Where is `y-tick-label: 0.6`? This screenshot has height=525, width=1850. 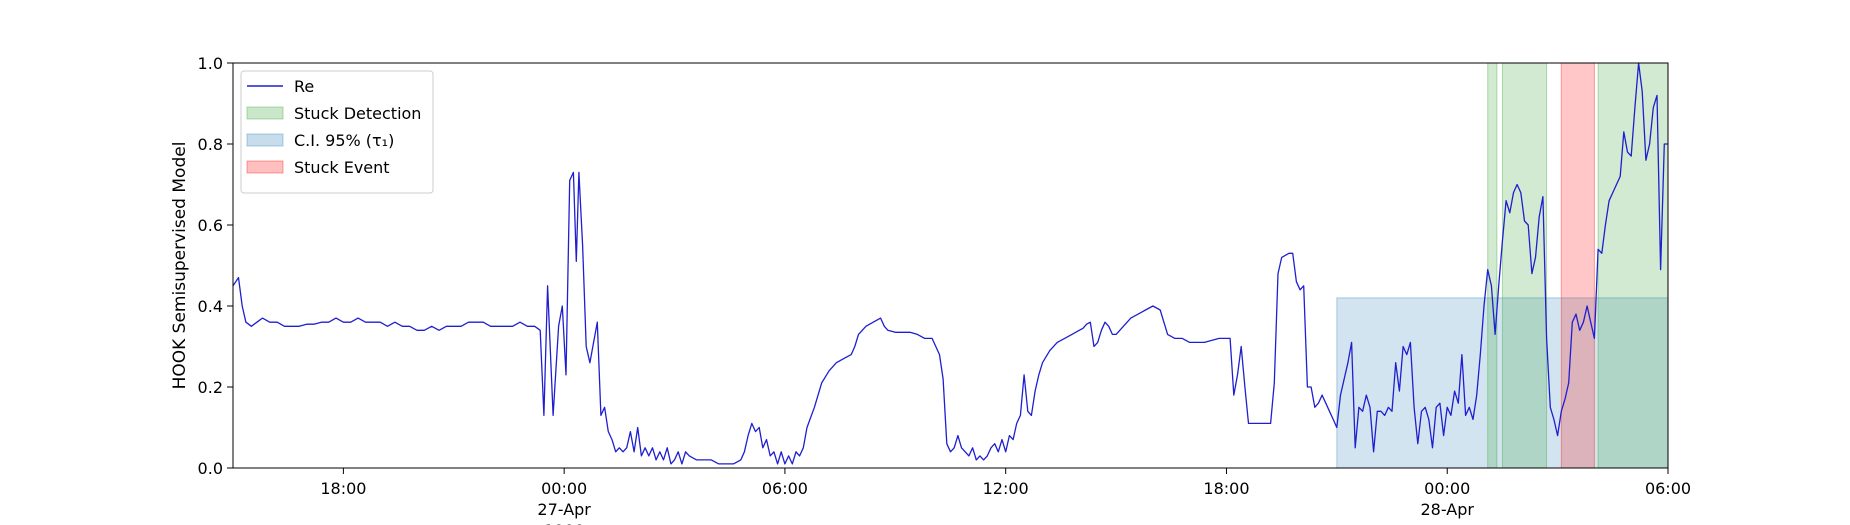
y-tick-label: 0.6 is located at coordinates (210, 225).